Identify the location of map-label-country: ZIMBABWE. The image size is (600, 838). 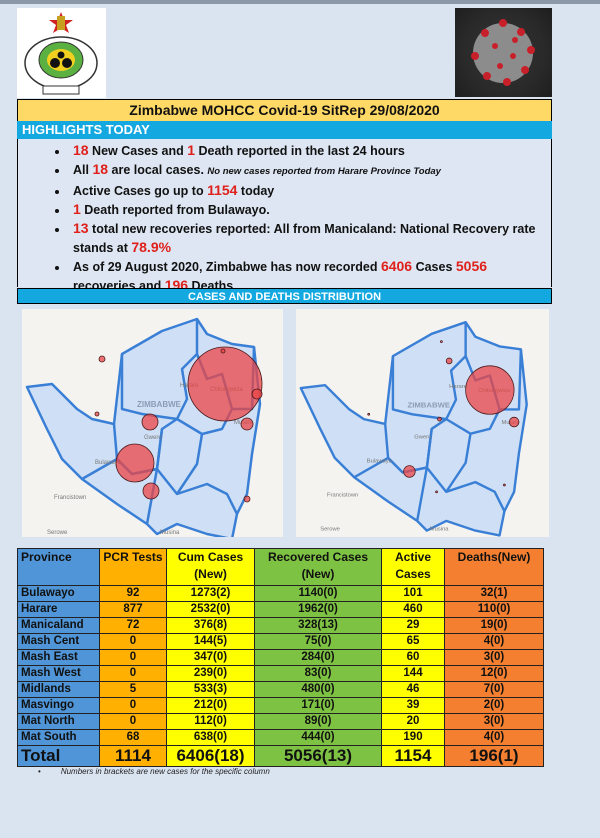
(159, 404).